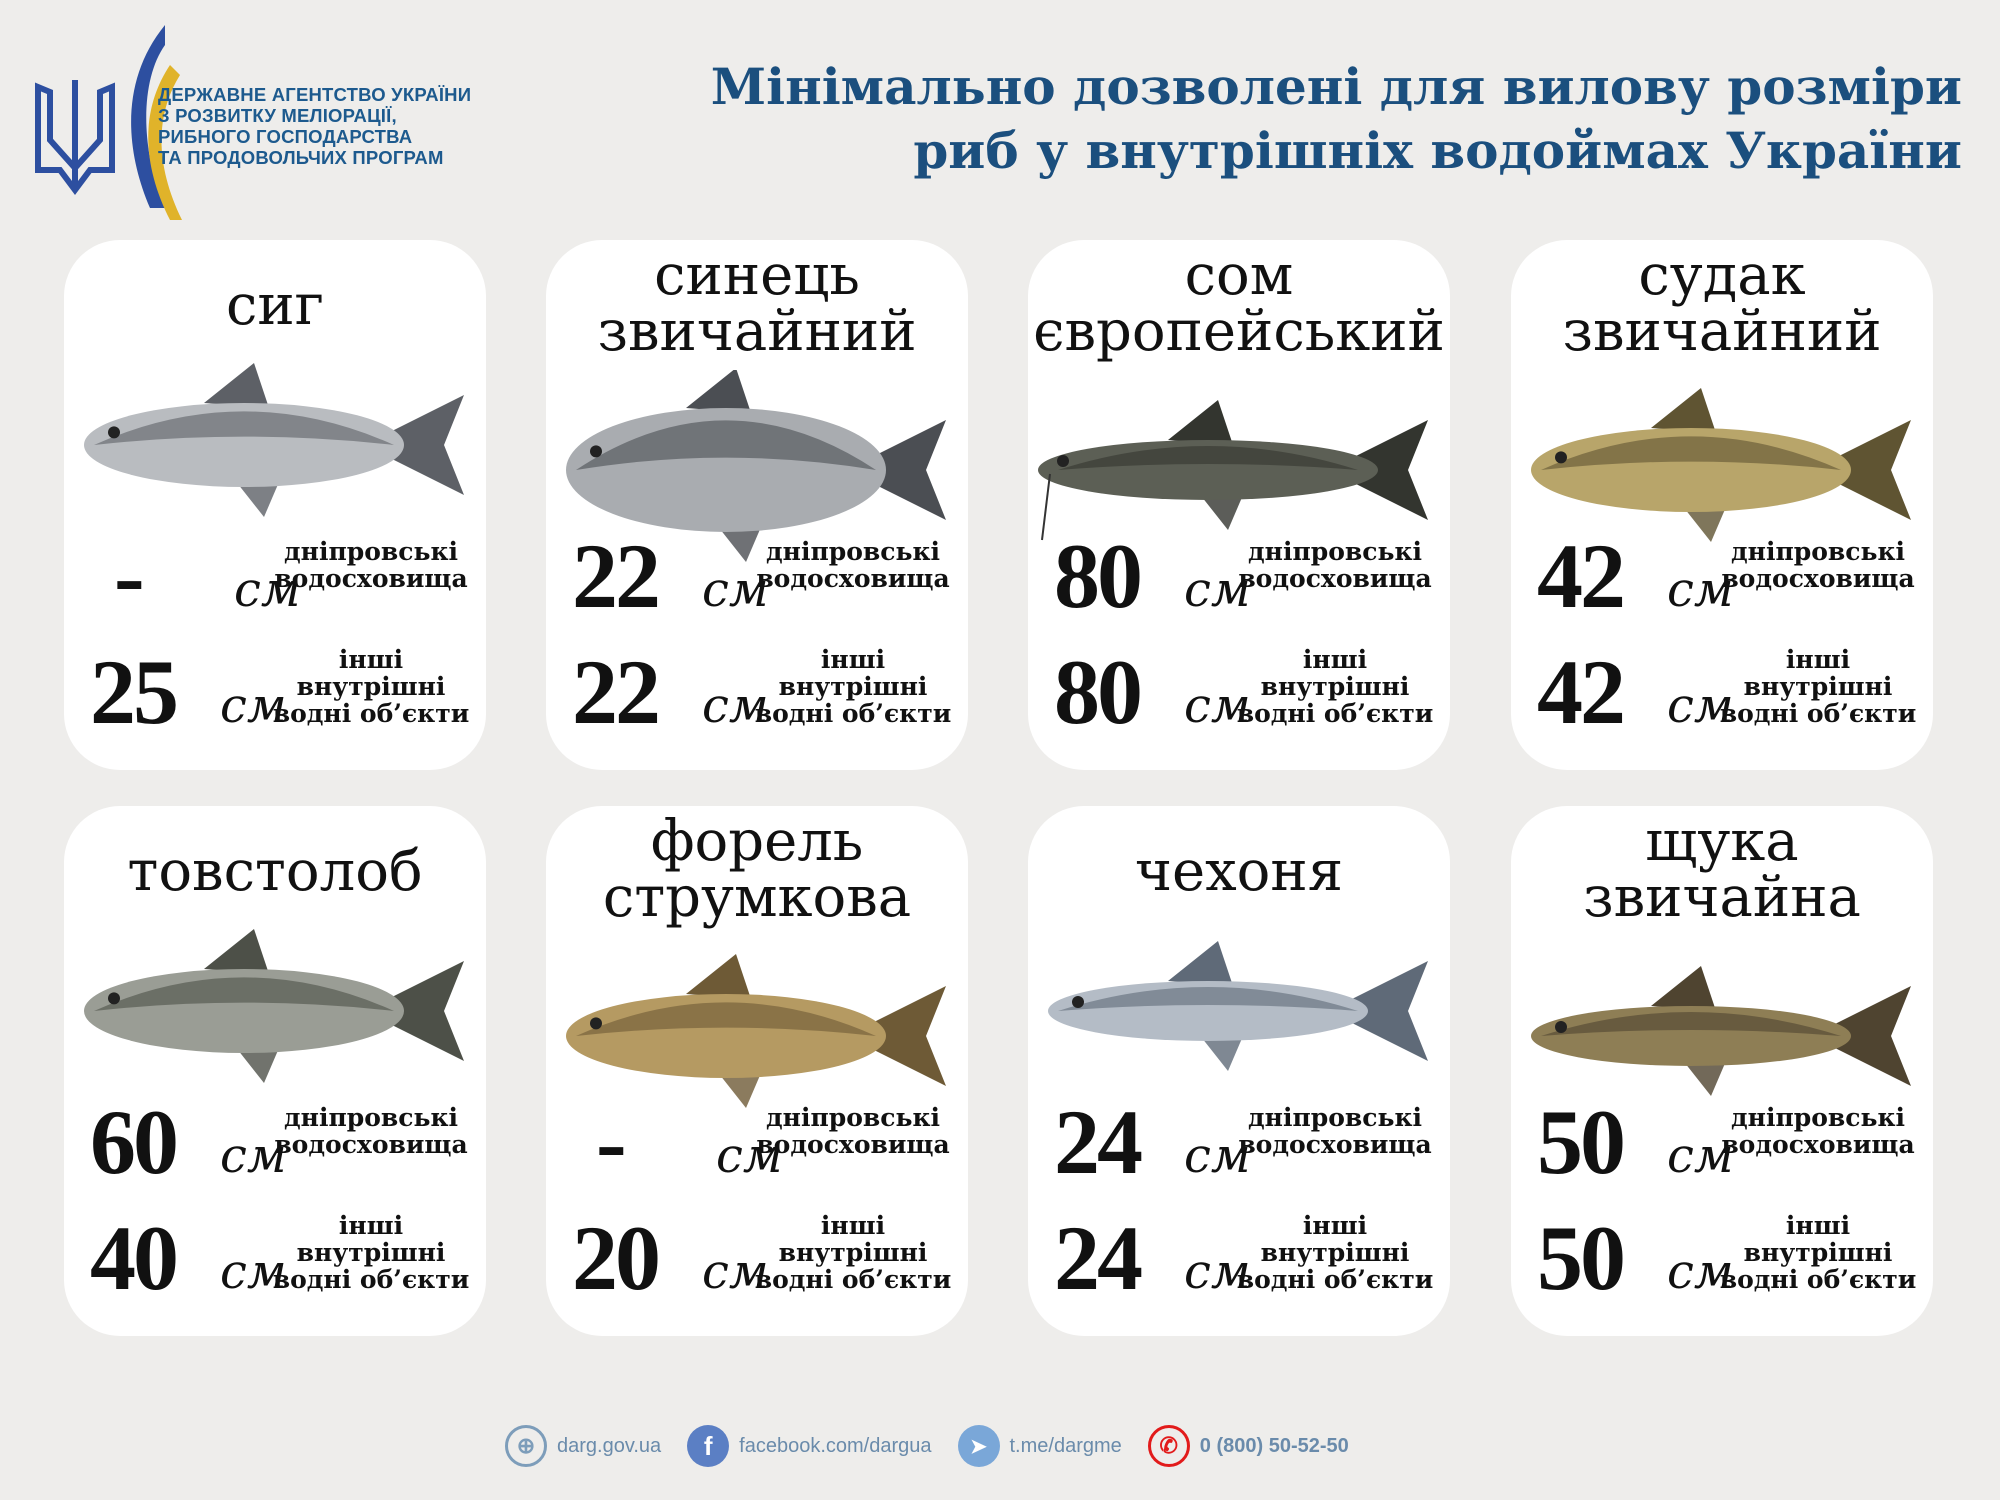  What do you see at coordinates (757, 841) in the screenshot?
I see `fish-name-line: форель` at bounding box center [757, 841].